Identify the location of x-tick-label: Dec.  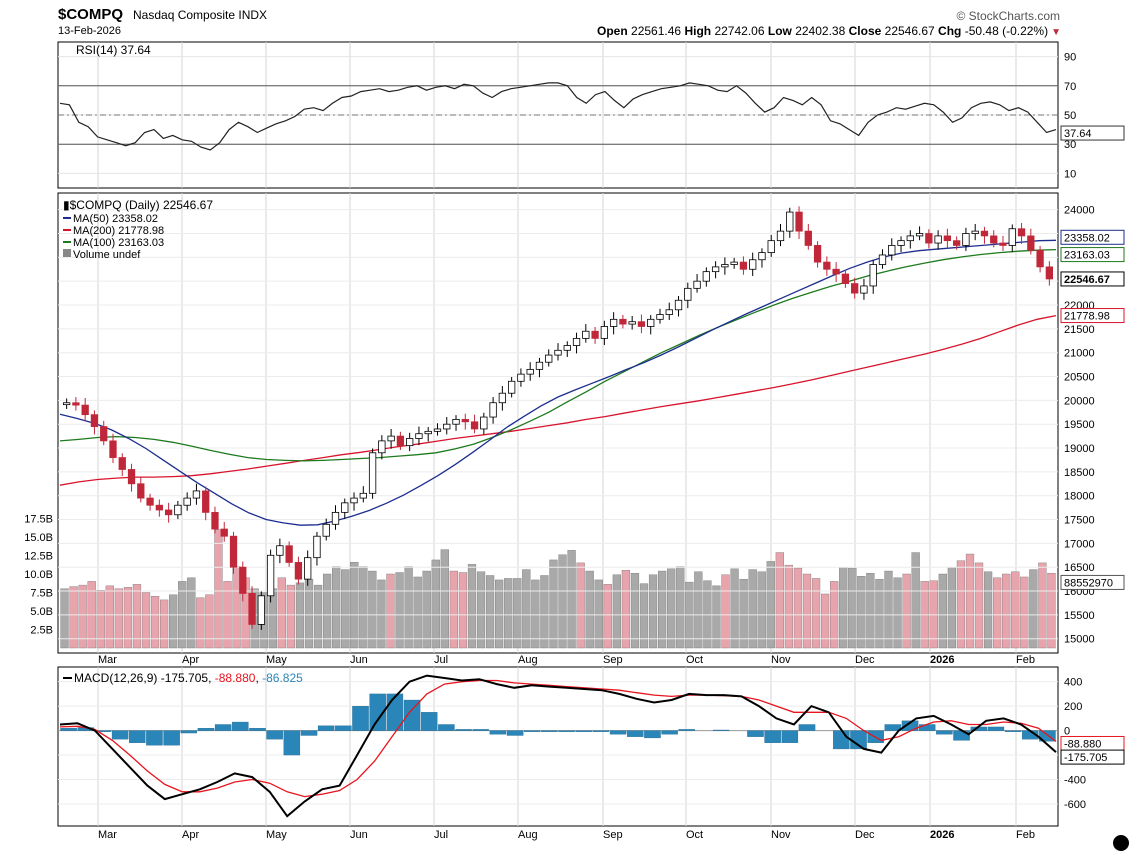
(865, 660).